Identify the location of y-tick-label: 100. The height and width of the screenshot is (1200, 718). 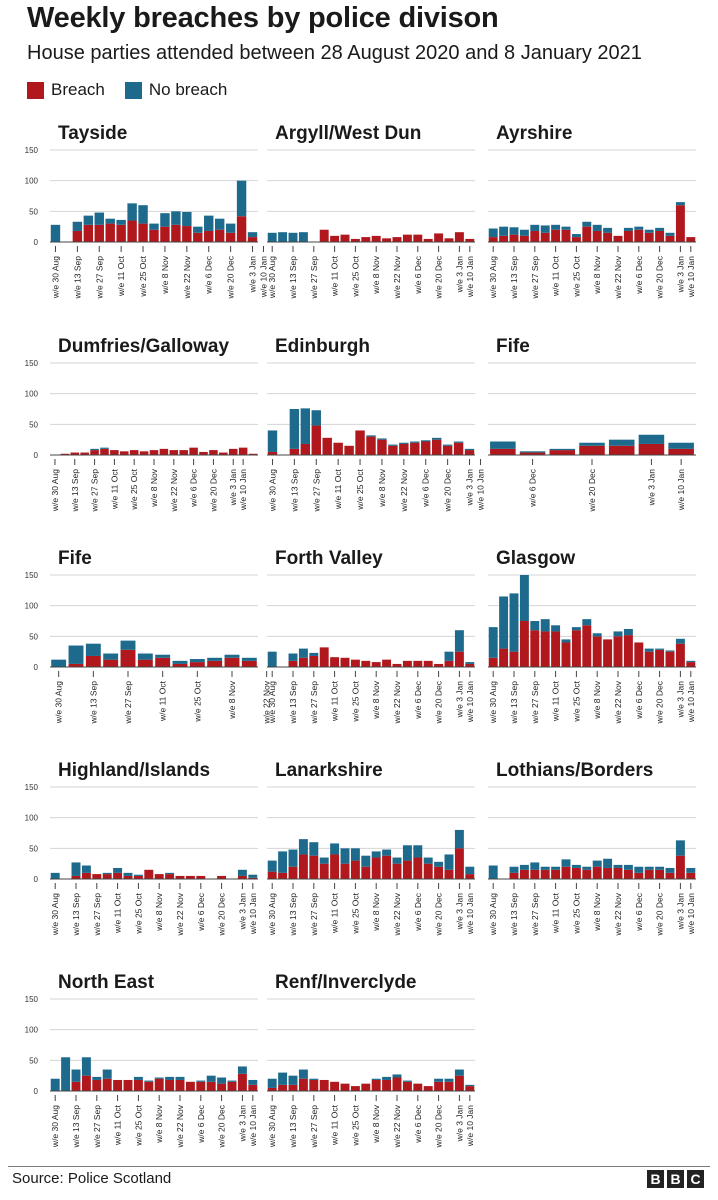
(32, 1030).